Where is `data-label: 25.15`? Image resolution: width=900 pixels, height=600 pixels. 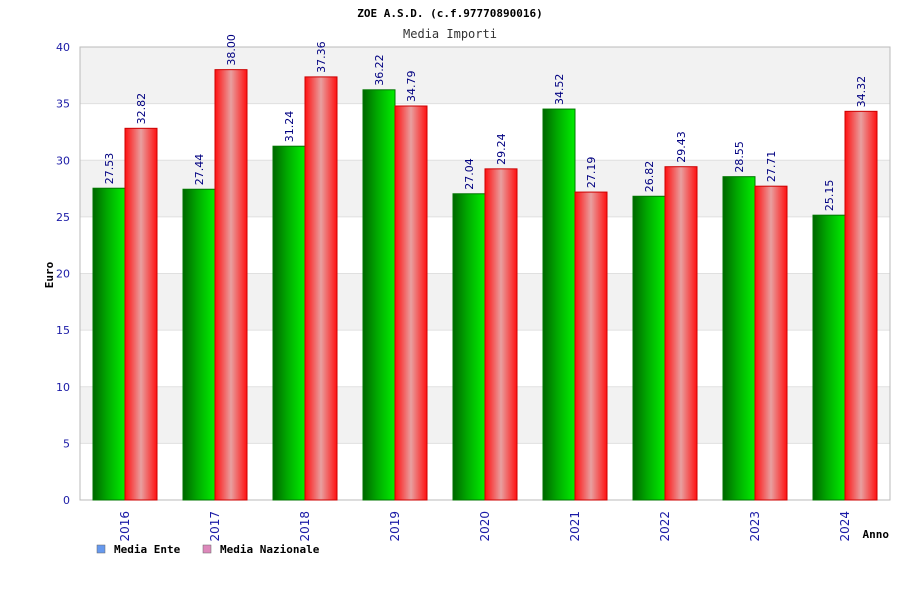
data-label: 25.15 is located at coordinates (829, 196).